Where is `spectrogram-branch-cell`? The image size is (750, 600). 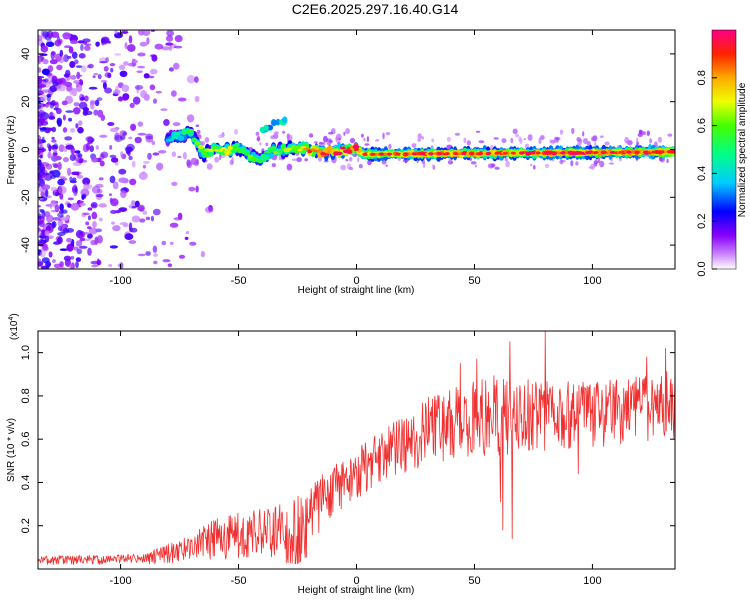 spectrogram-branch-cell is located at coordinates (266, 127).